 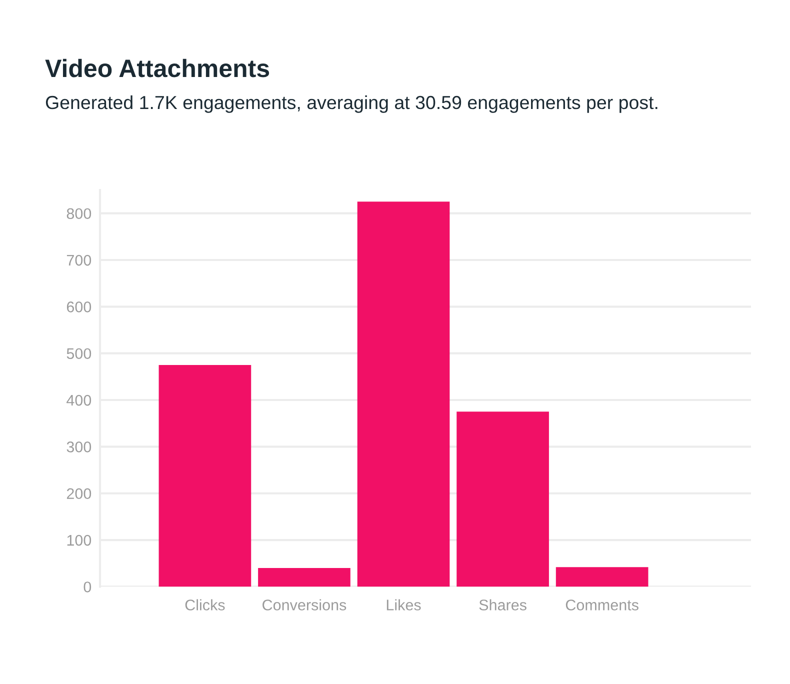 I want to click on y-tick-label: 400, so click(x=79, y=400).